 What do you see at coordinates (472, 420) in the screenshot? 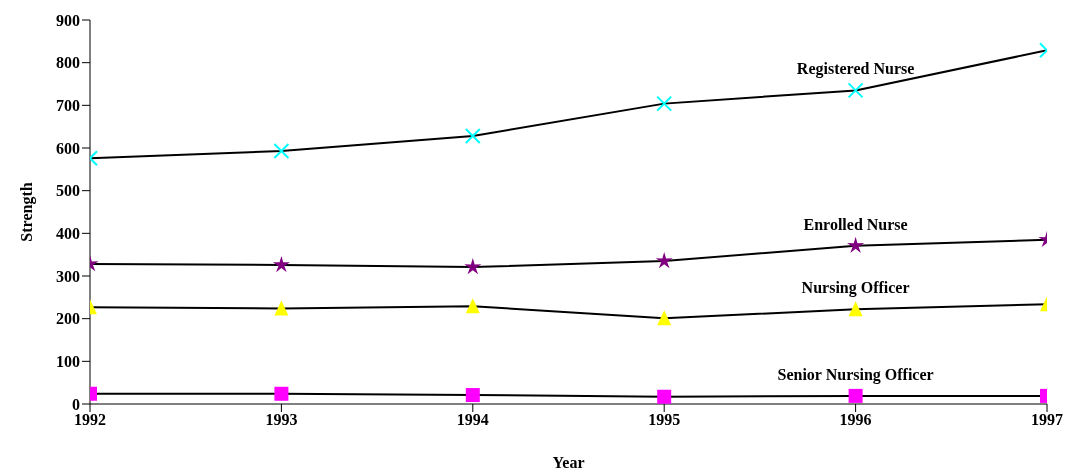
I see `x-tick-label: 1994` at bounding box center [472, 420].